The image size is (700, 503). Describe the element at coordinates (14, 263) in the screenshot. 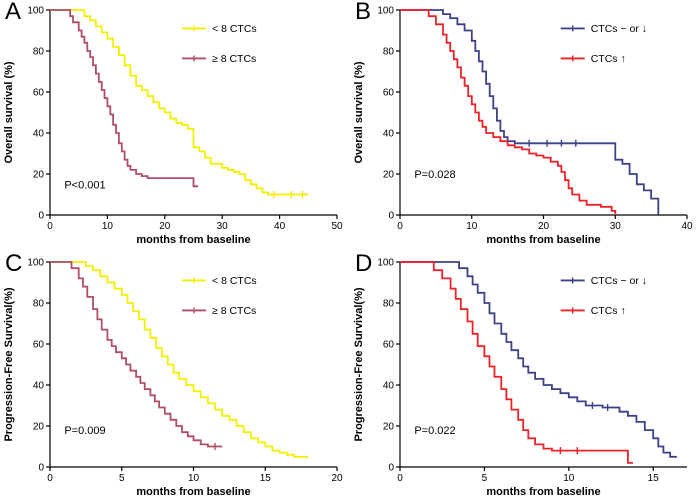

I see `panel-letter-C: C` at that location.